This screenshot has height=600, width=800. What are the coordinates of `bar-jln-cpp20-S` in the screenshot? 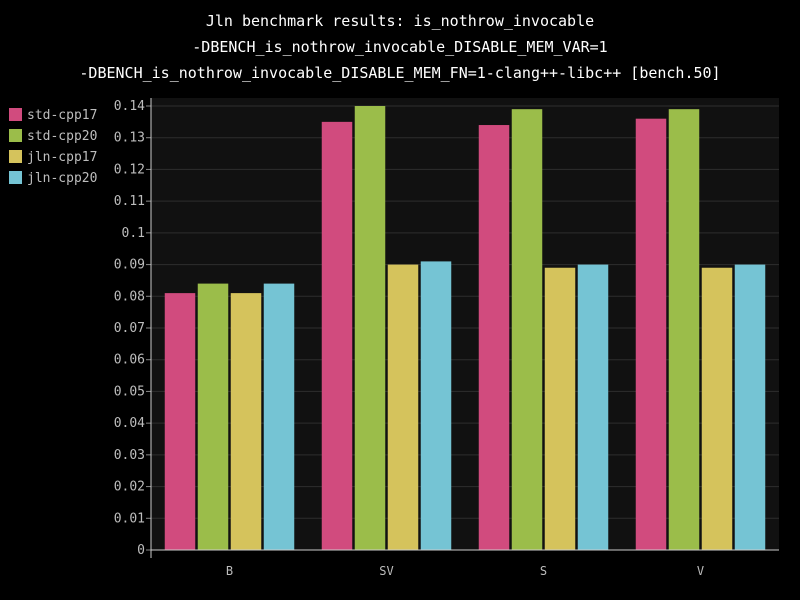 It's located at (593, 407).